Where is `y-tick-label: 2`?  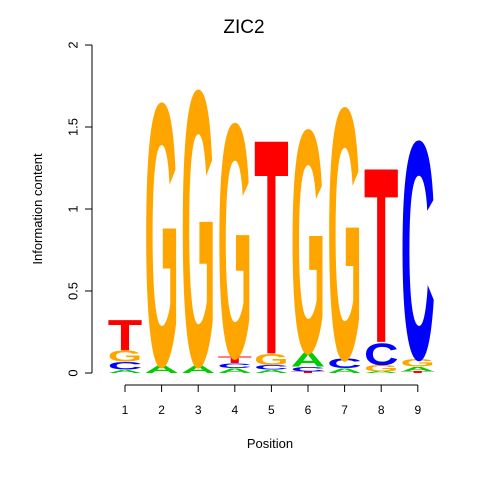
y-tick-label: 2 is located at coordinates (73, 44).